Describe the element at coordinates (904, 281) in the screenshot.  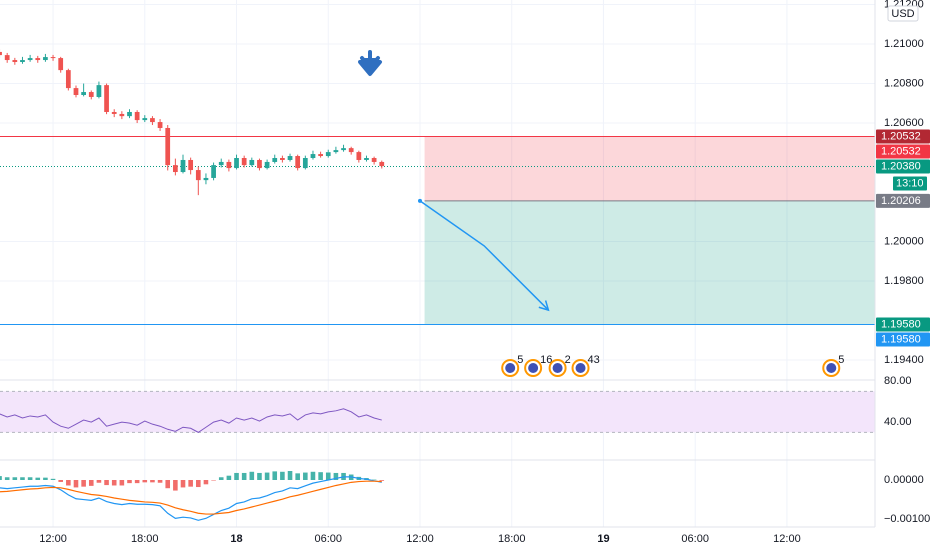
I see `y-tick-label: 1.19800` at that location.